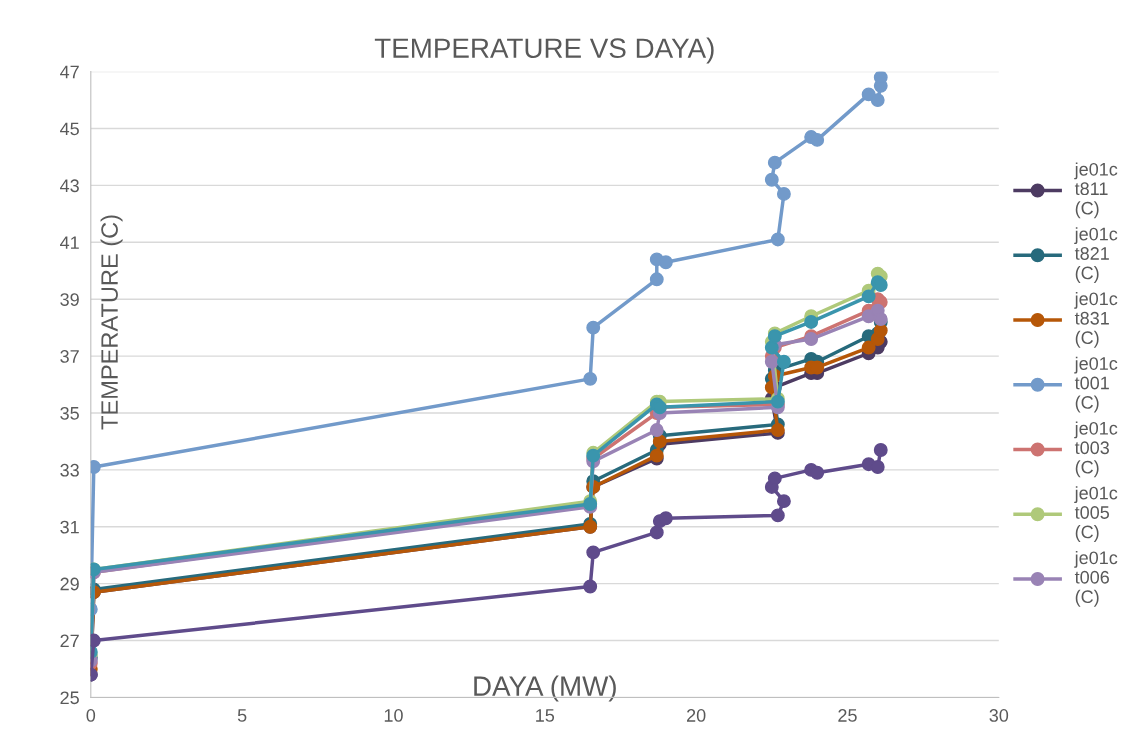  Describe the element at coordinates (544, 50) in the screenshot. I see `chart-title: TEMPERATURE VS DAYA)` at that location.